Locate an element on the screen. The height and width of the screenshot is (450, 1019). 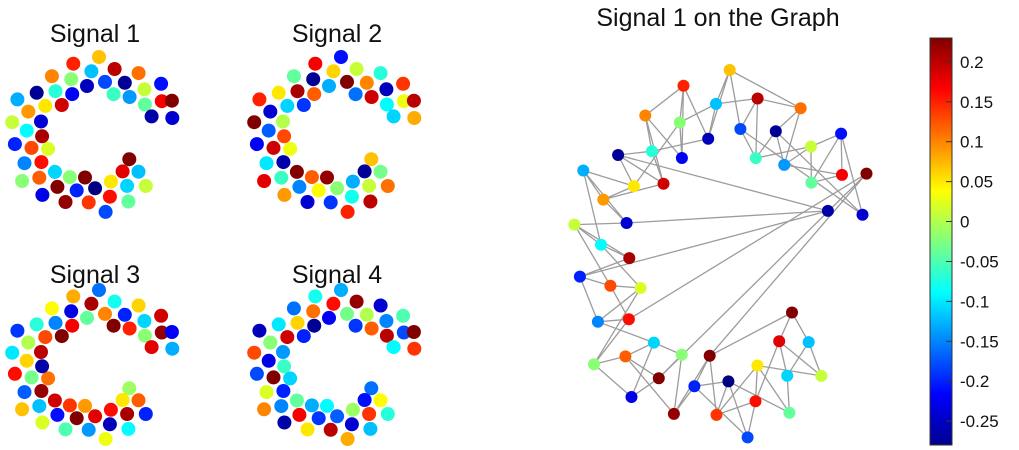
colorbar-gradient is located at coordinates (941, 241).